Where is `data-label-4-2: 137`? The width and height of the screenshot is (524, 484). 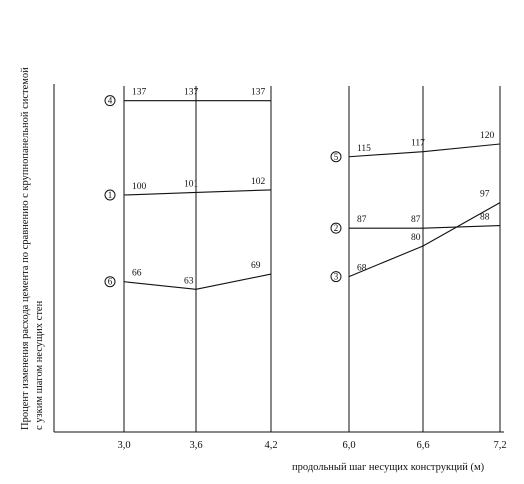 data-label-4-2: 137 is located at coordinates (258, 93).